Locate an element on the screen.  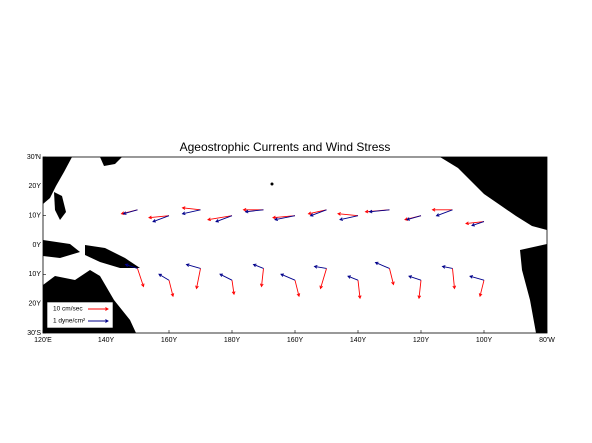
y-tick-label: 30'N is located at coordinates (34, 157).